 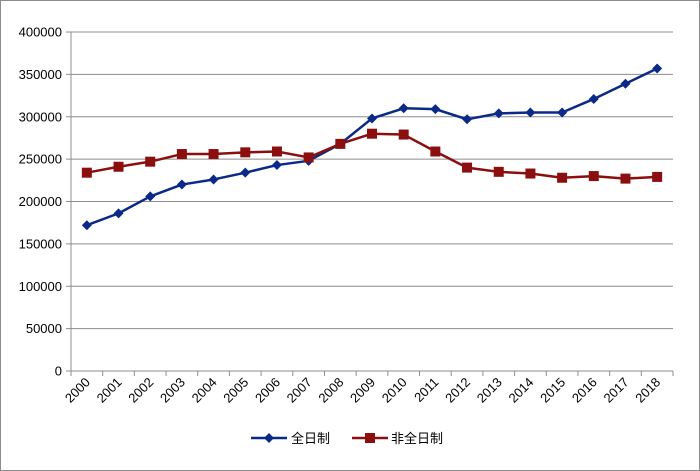 What do you see at coordinates (370, 438) in the screenshot?
I see `legend-marker-square` at bounding box center [370, 438].